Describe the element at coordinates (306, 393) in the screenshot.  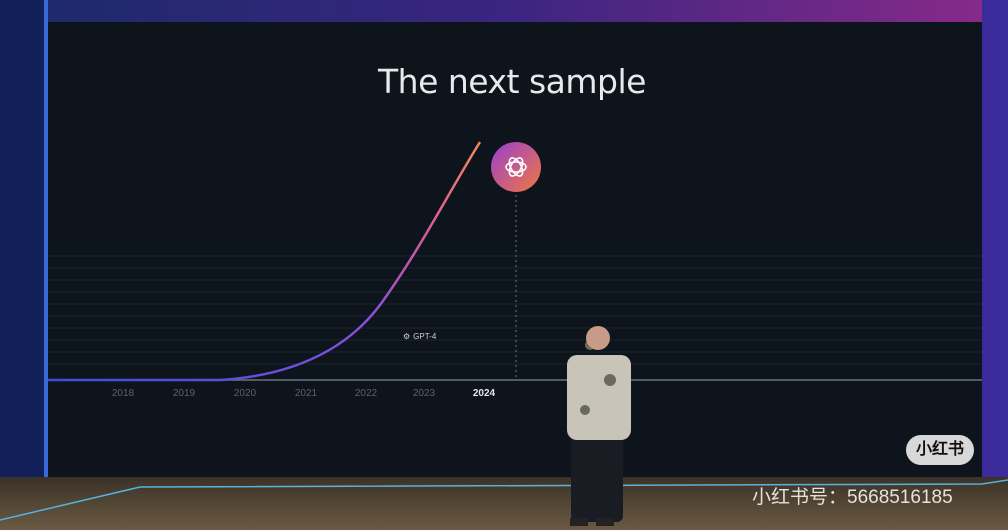
I see `year-label: 2021` at that location.